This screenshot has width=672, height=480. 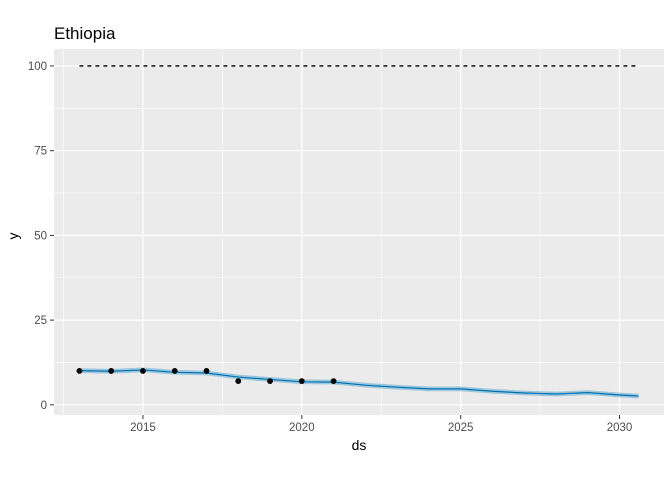 I want to click on uncertainty-band-layer, so click(x=359, y=383).